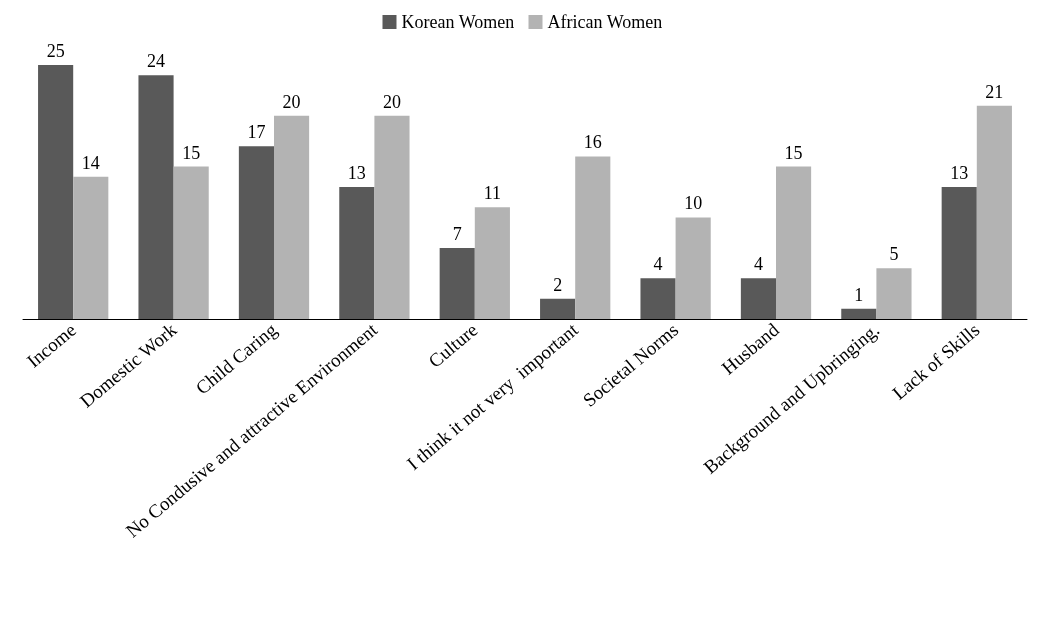  What do you see at coordinates (256, 132) in the screenshot?
I see `data-label: 17` at bounding box center [256, 132].